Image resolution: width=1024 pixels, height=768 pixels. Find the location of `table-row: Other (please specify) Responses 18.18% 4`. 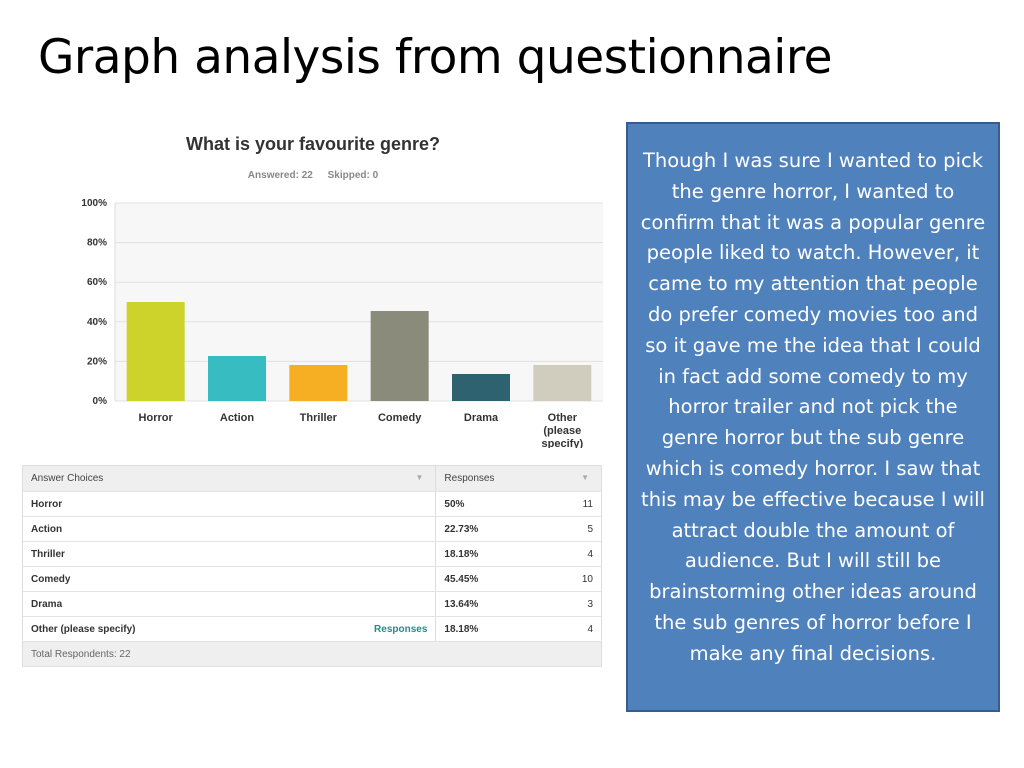

table-row: Other (please specify) Responses 18.18% 4 is located at coordinates (312, 629).